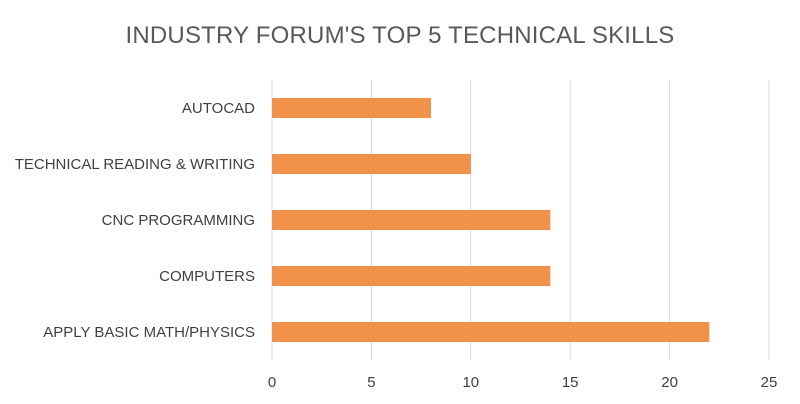 The image size is (800, 404). Describe the element at coordinates (523, 382) in the screenshot. I see `x-tick-labels: 0 5 10 15 20 25` at that location.